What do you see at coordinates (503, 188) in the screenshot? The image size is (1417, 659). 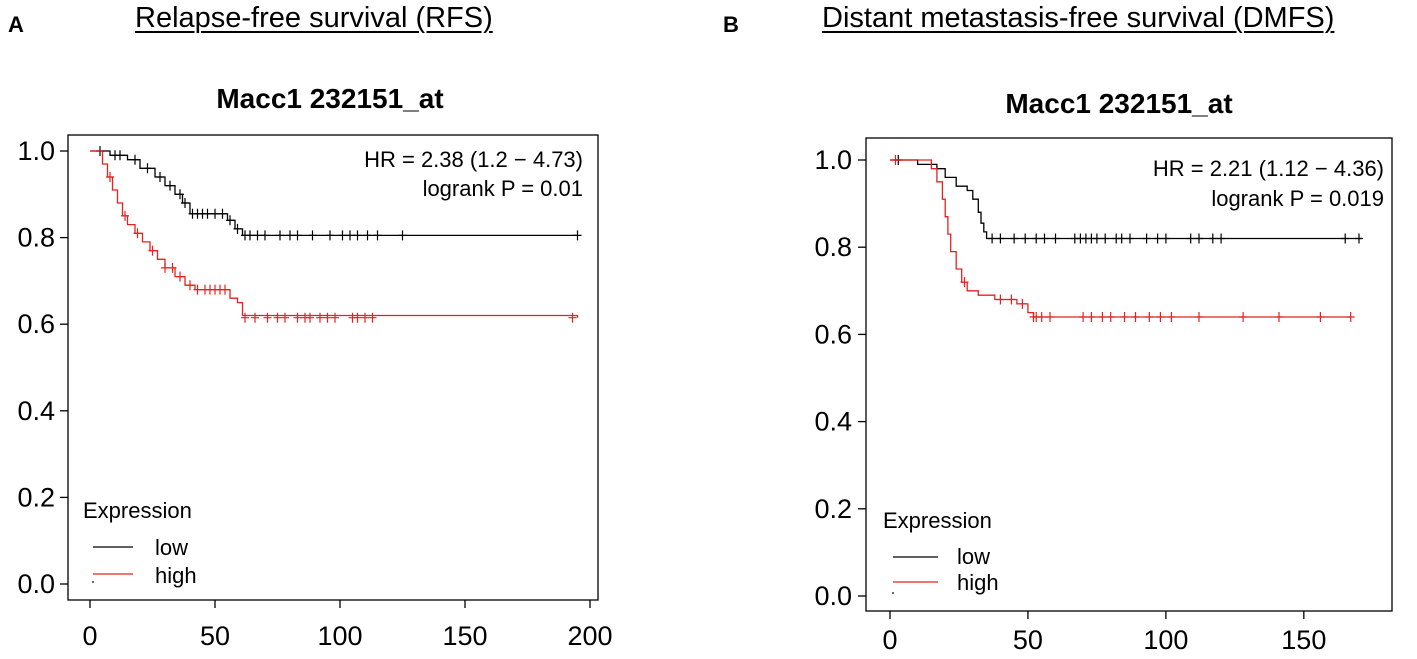 I see `logrank-p-label: logrank P = 0.01` at bounding box center [503, 188].